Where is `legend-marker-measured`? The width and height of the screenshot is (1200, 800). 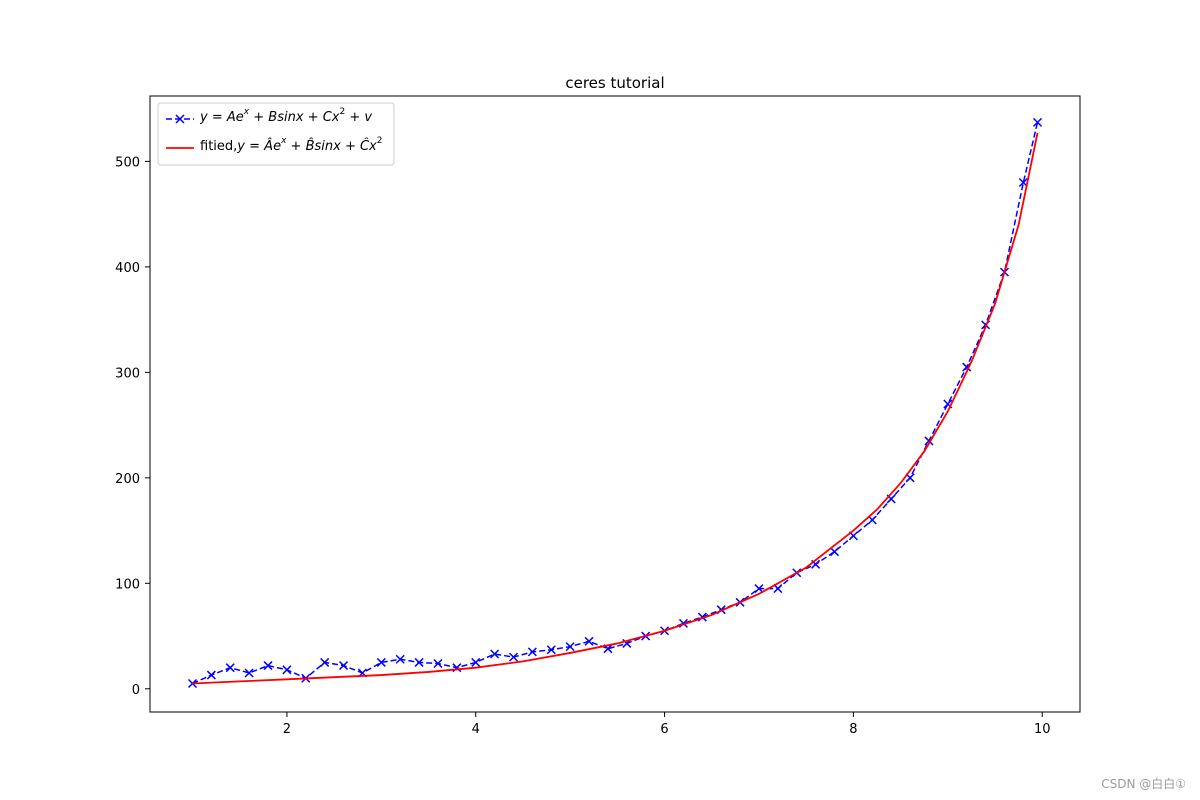
legend-marker-measured is located at coordinates (180, 119).